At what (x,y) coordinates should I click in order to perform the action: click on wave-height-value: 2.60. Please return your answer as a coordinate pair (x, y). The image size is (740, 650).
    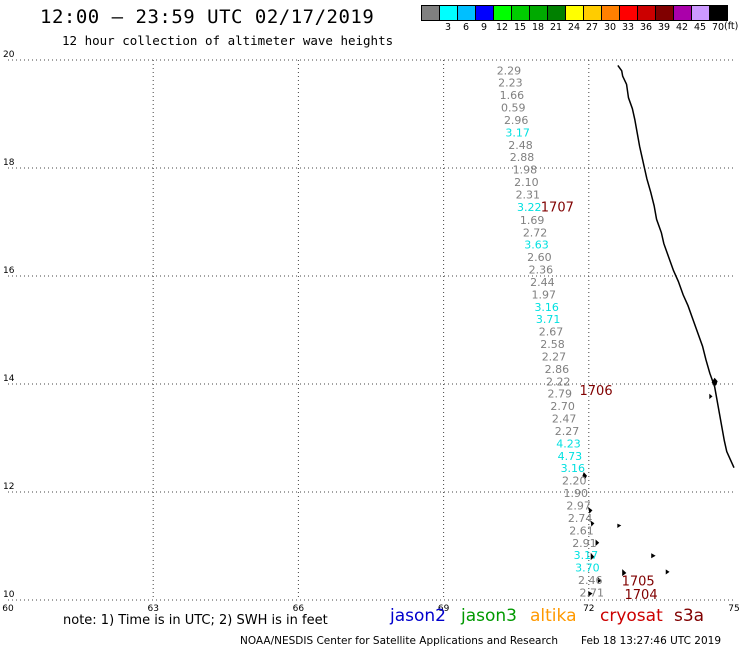
    Looking at the image, I should click on (539, 257).